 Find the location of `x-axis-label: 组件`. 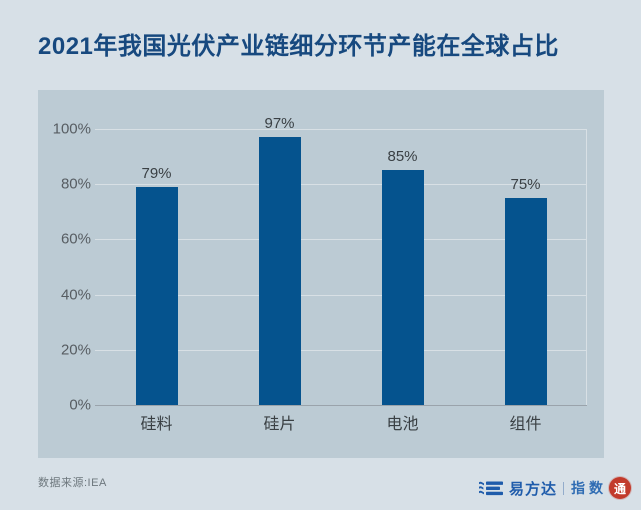

x-axis-label: 组件 is located at coordinates (525, 424).